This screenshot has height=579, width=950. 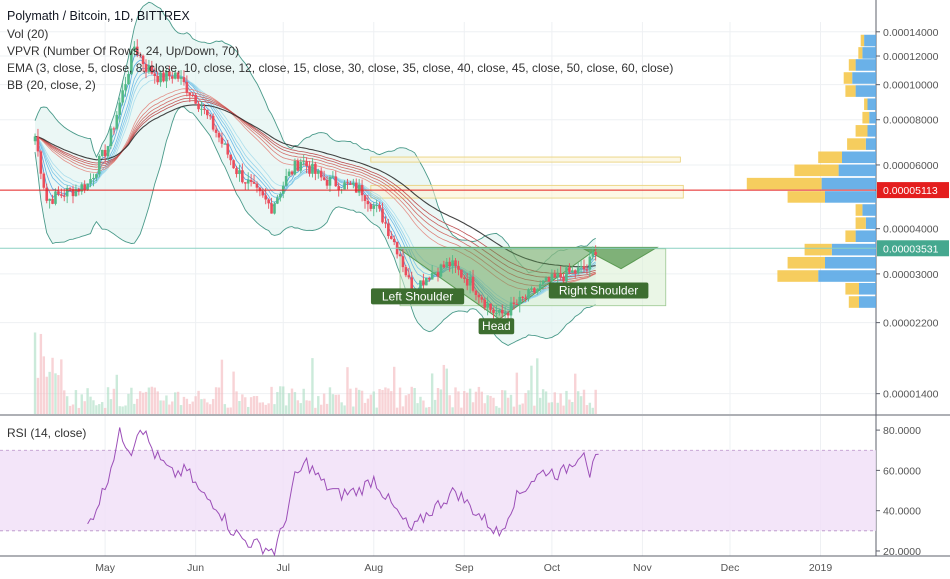 What do you see at coordinates (898, 491) in the screenshot?
I see `rsi-axis: 80.0000 60.0000 40.0000 20.0000` at bounding box center [898, 491].